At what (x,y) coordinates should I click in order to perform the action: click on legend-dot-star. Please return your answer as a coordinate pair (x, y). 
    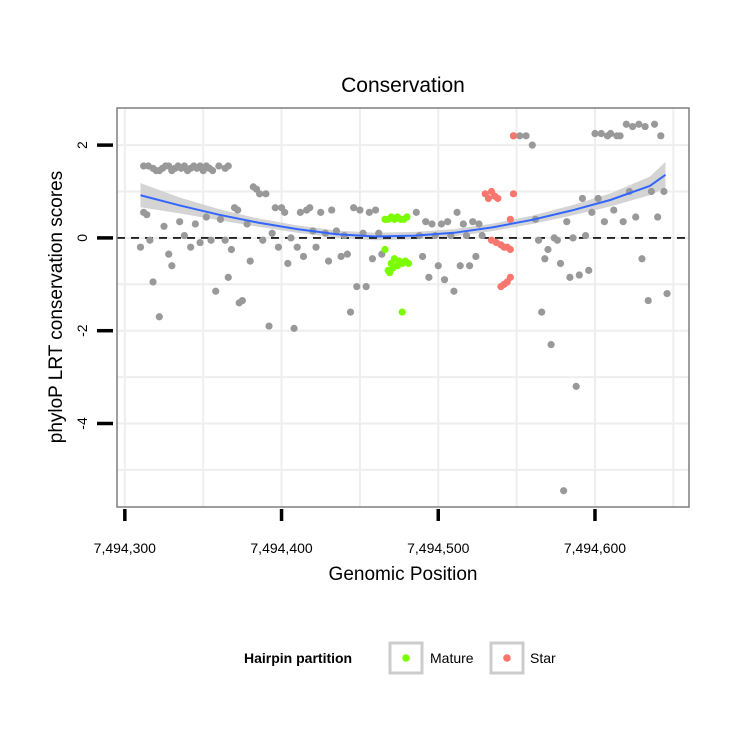
    Looking at the image, I should click on (507, 658).